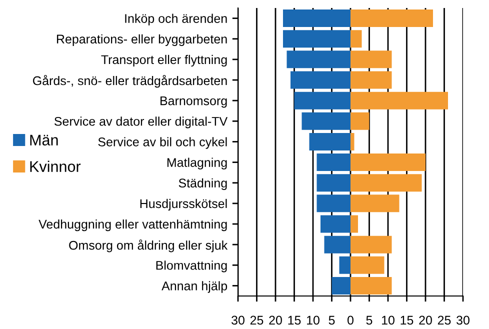  What do you see at coordinates (129, 81) in the screenshot?
I see `y-tick-label: Gårds-, snö- eller trädgårdsarbeten` at bounding box center [129, 81].